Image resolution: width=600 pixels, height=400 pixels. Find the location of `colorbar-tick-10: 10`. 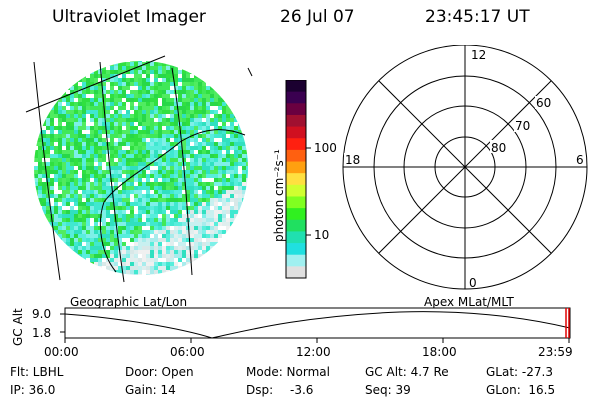

colorbar-tick-10: 10 is located at coordinates (322, 235).